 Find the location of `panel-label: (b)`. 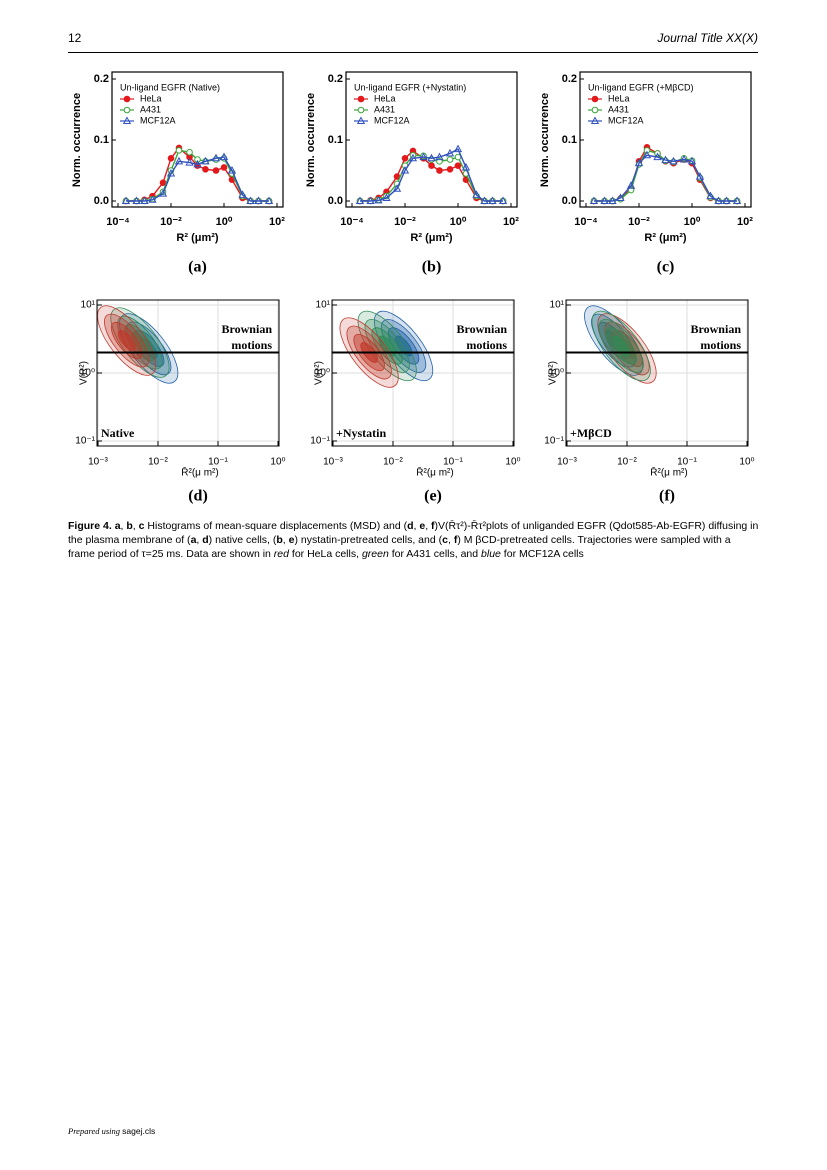

panel-label: (b) is located at coordinates (432, 267).